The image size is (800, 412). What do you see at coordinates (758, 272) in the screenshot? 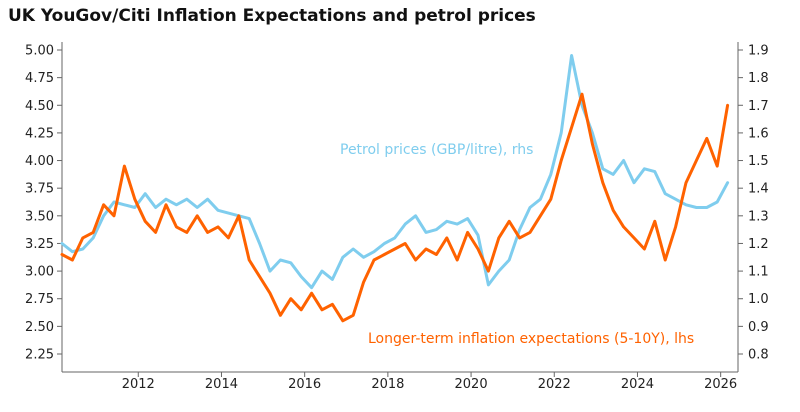
I see `right-tick-label: 1.1` at bounding box center [758, 272].